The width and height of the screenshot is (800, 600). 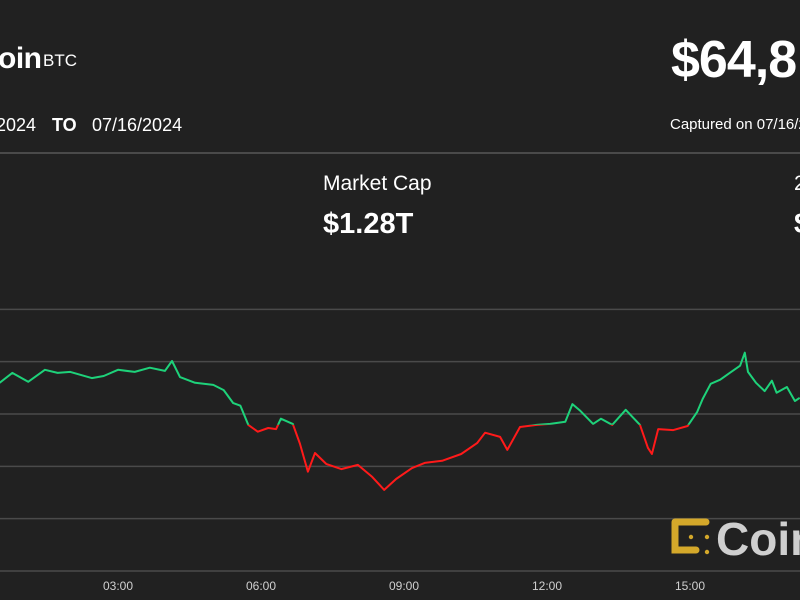 I want to click on x-tick-label: 12:00, so click(x=547, y=586).